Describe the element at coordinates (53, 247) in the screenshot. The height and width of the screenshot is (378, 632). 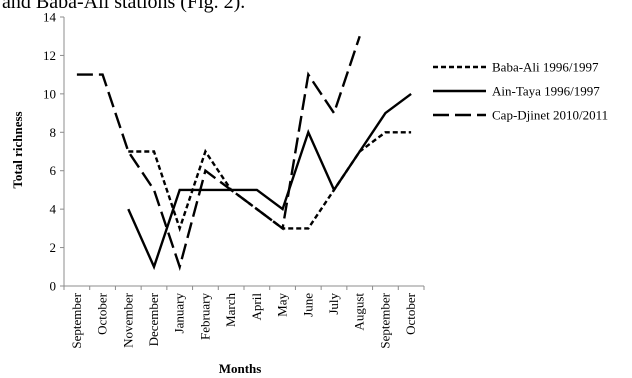
I see `y-tick-label: 2` at that location.